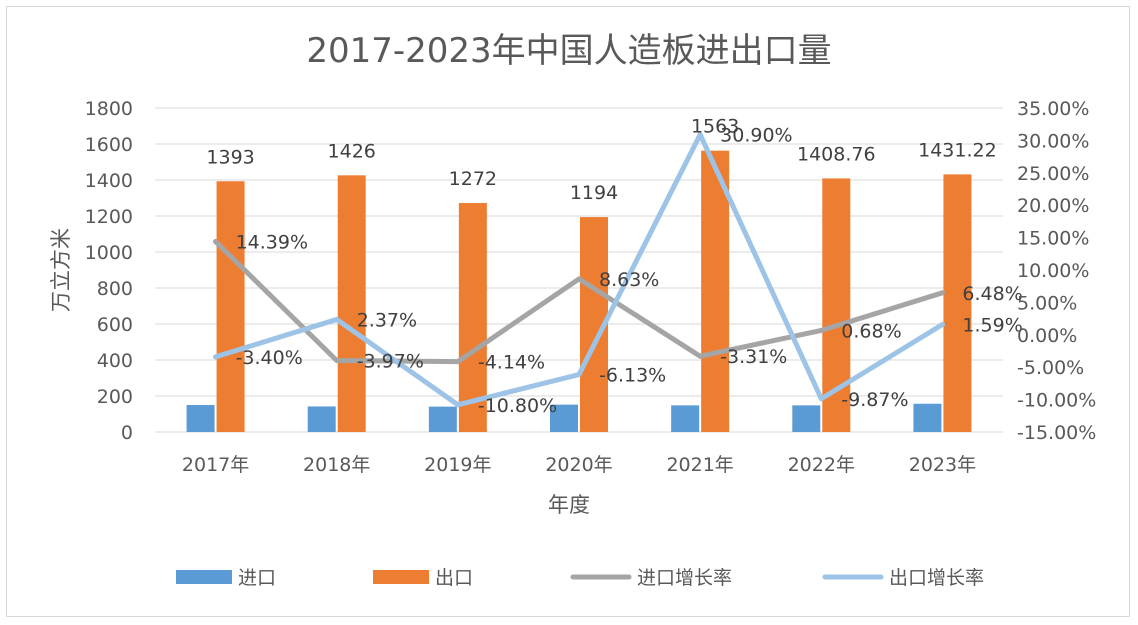  I want to click on bar-data-label: 1408.76, so click(836, 154).